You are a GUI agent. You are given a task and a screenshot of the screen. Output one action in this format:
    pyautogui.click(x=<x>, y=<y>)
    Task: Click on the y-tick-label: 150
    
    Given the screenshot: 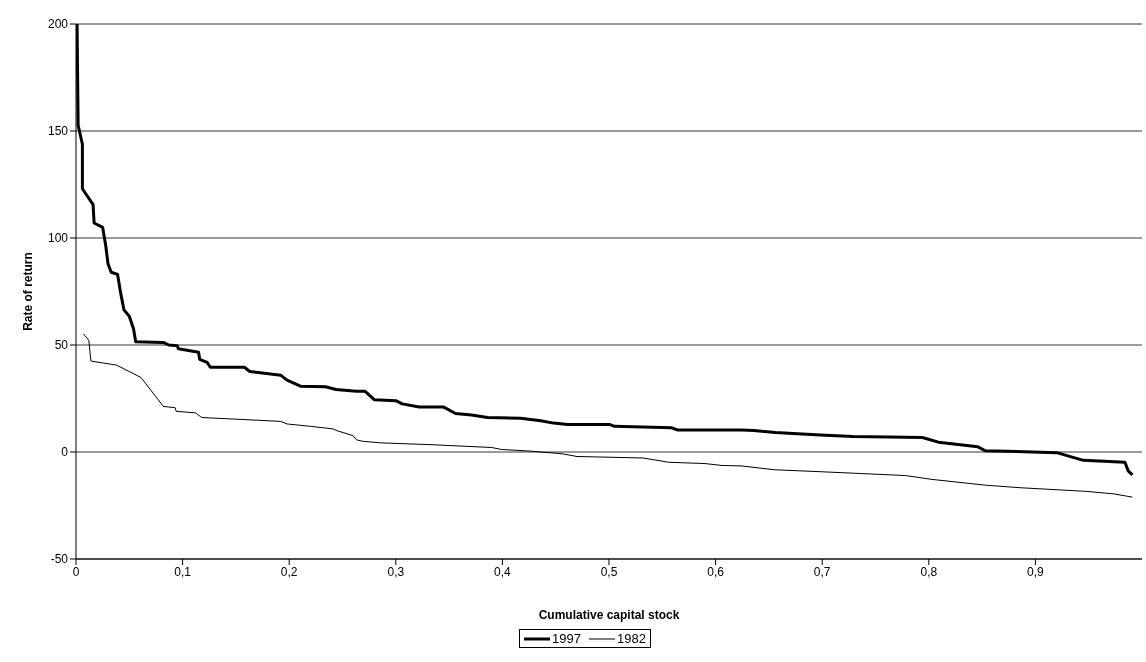 What is the action you would take?
    pyautogui.click(x=58, y=131)
    